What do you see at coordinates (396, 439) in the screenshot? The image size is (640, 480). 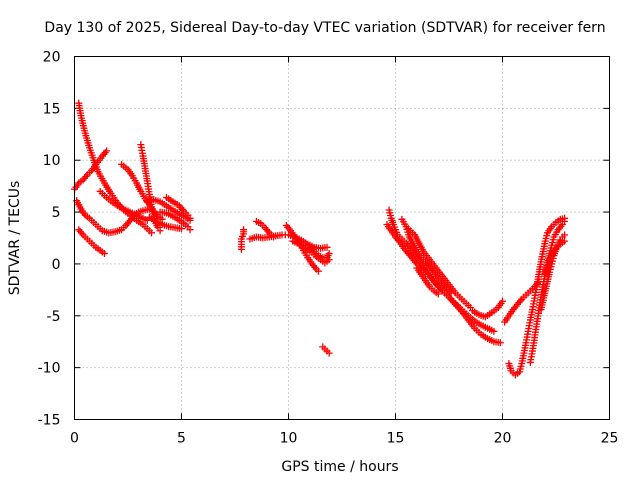 I see `x-tick-label: 15` at bounding box center [396, 439].